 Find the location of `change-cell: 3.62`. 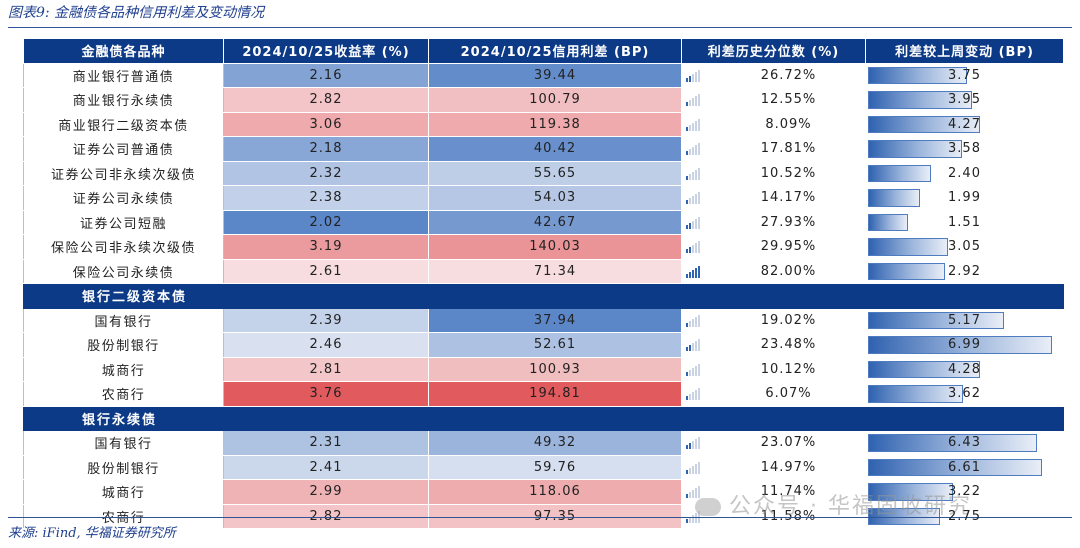

change-cell: 3.62 is located at coordinates (964, 394).